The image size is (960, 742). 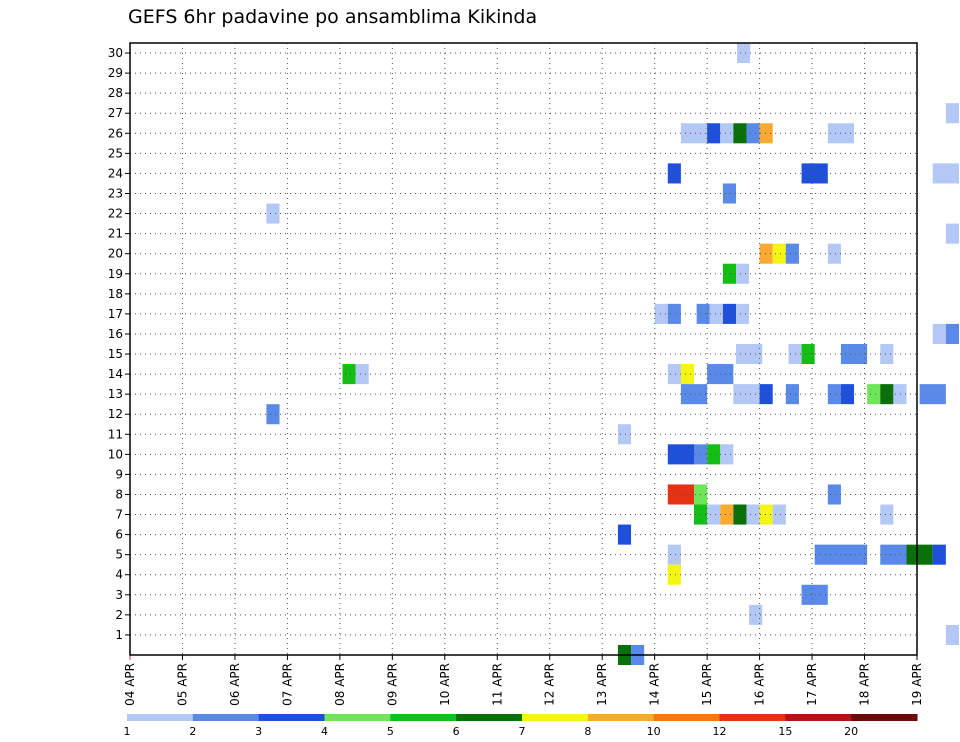 What do you see at coordinates (324, 731) in the screenshot?
I see `colorbar-label: 4` at bounding box center [324, 731].